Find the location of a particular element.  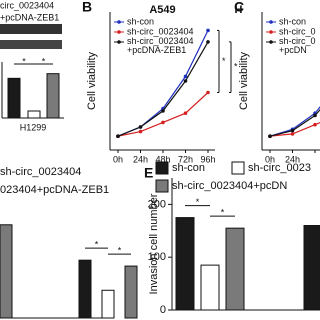

legend-label: sh-circ_0 +pcDN is located at coordinates (297, 45).